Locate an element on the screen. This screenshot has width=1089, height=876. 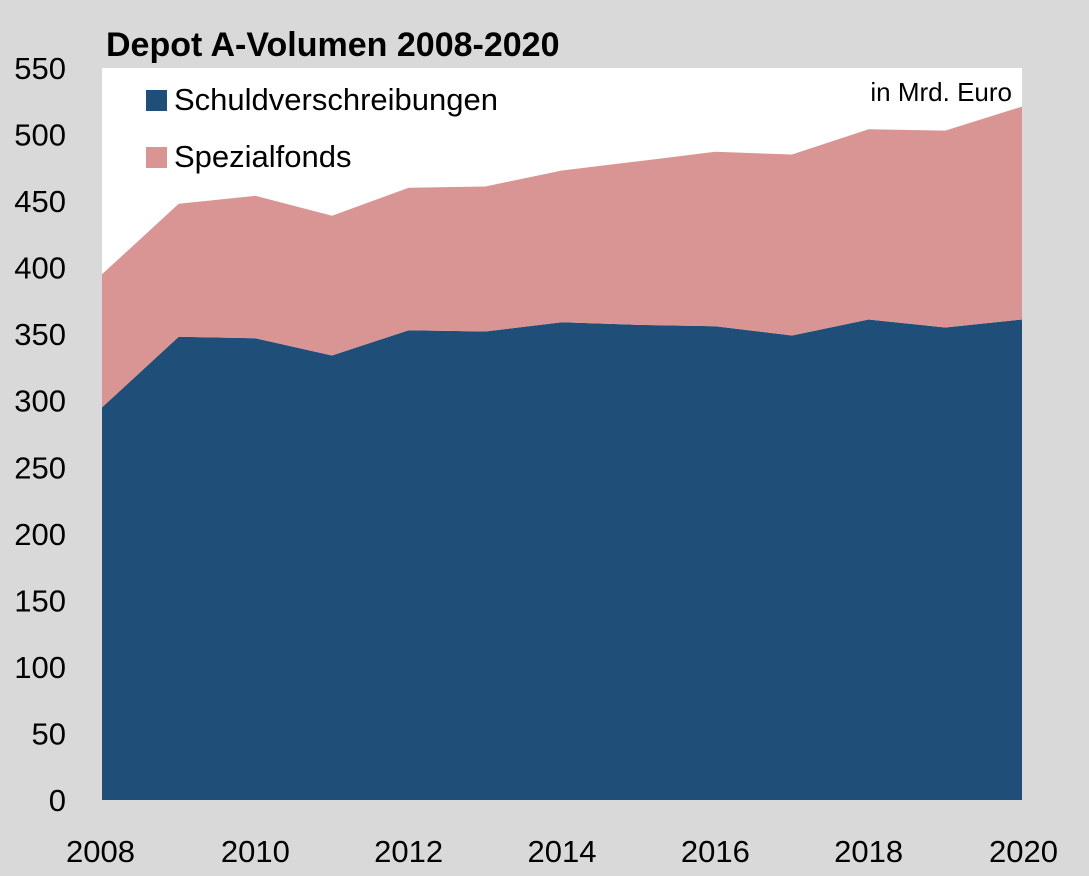
legend-swatch-spezialfonds is located at coordinates (156, 157).